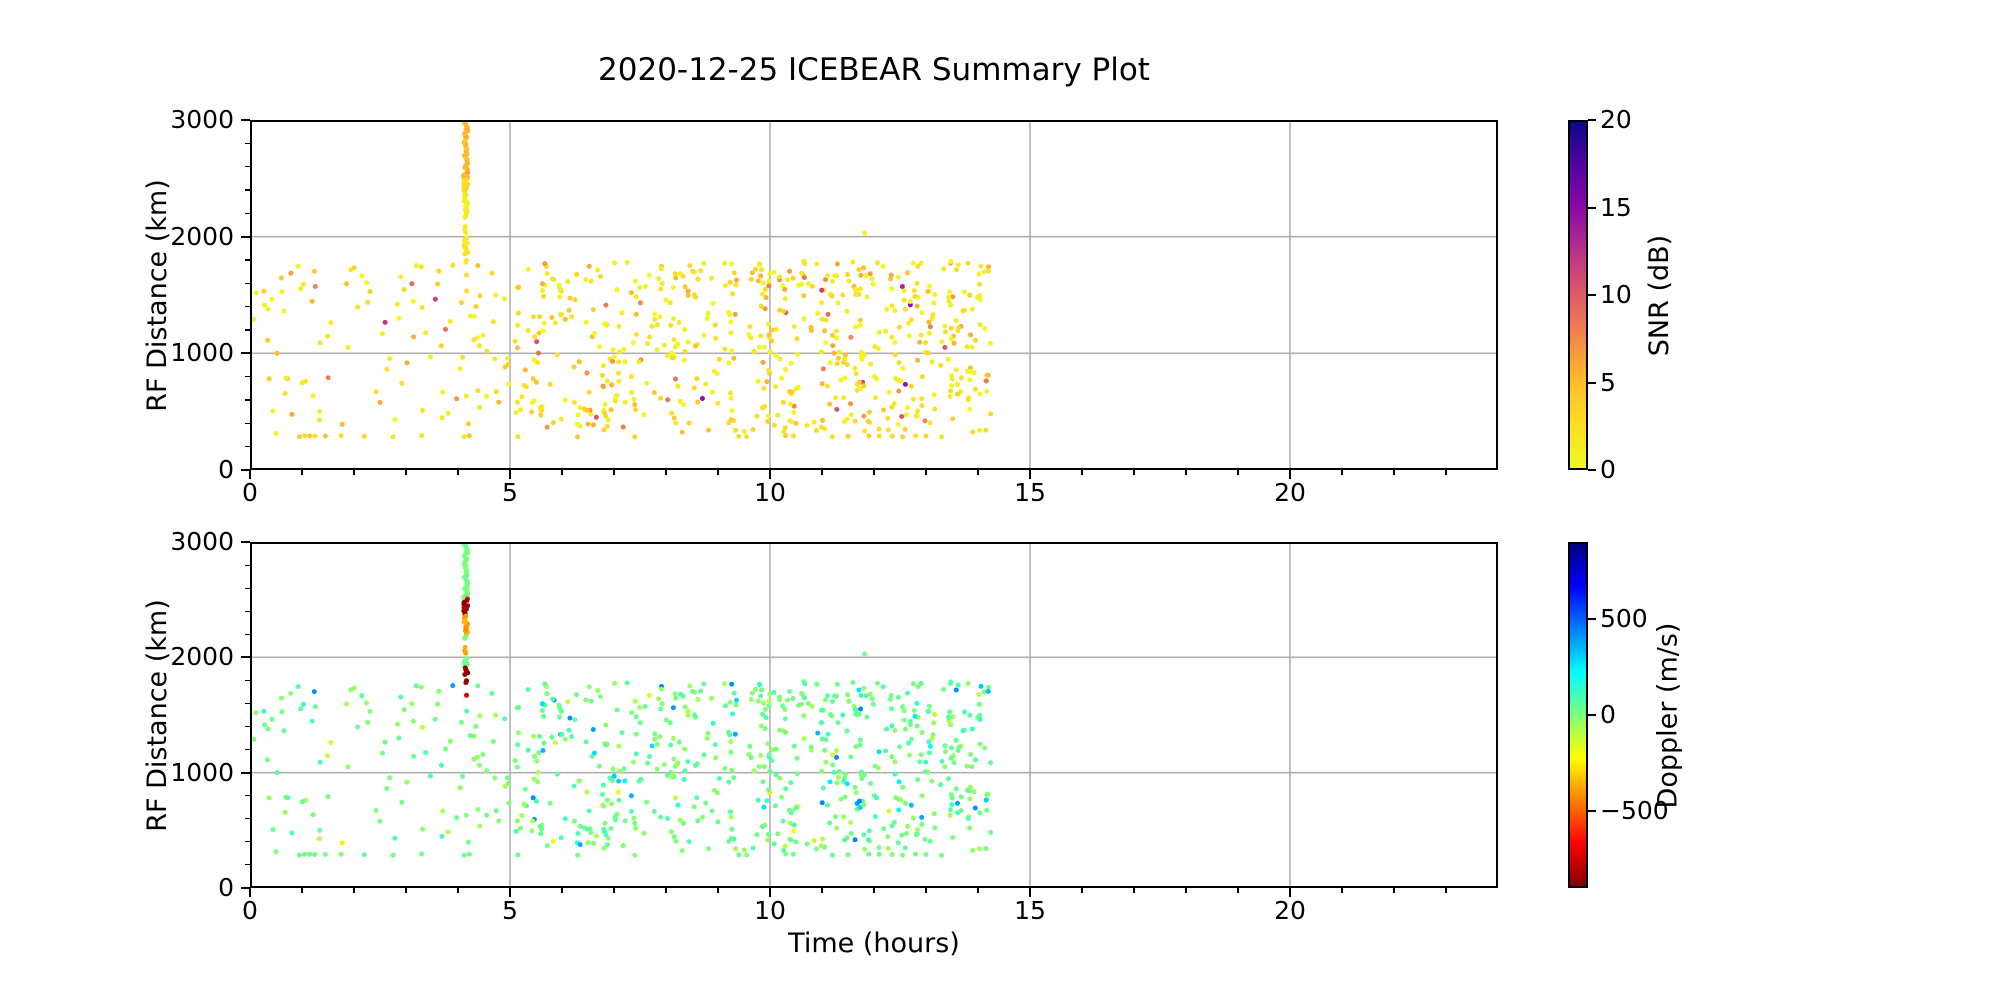 Image resolution: width=2000 pixels, height=1000 pixels. What do you see at coordinates (1030, 892) in the screenshot?
I see `x-major-tick` at bounding box center [1030, 892].